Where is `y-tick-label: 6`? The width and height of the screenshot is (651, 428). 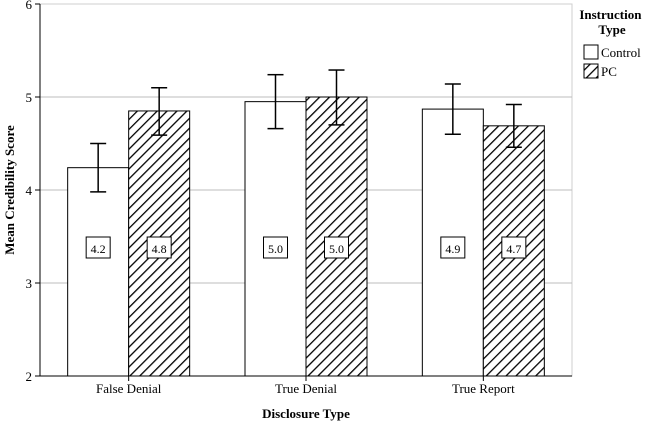
y-tick-label: 6 is located at coordinates (29, 6).